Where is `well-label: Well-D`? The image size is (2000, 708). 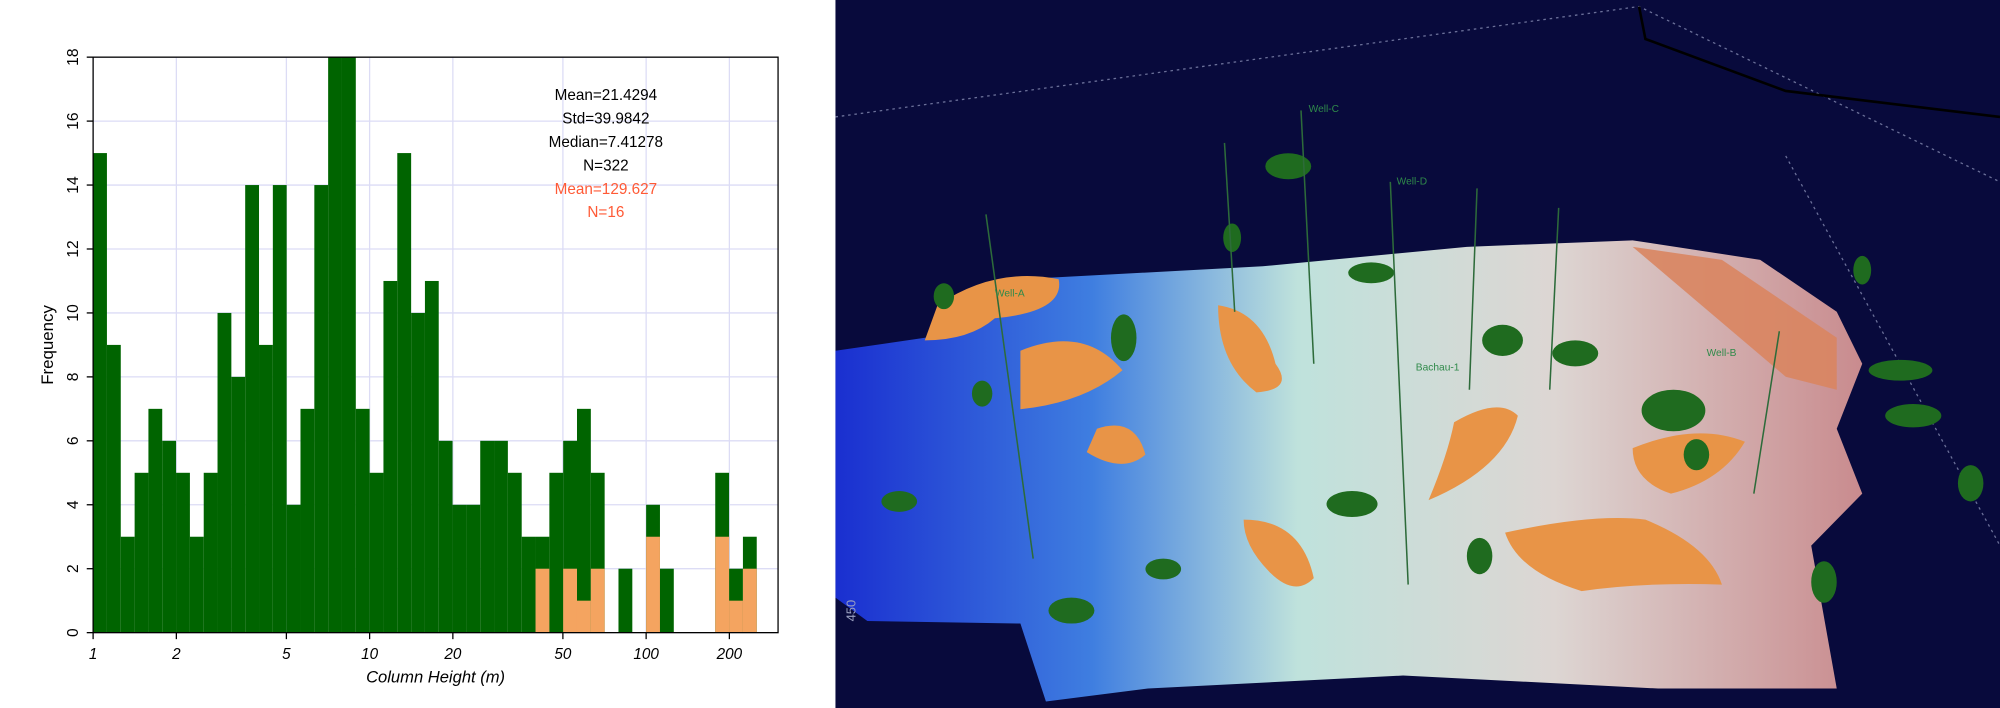 well-label: Well-D is located at coordinates (1412, 182).